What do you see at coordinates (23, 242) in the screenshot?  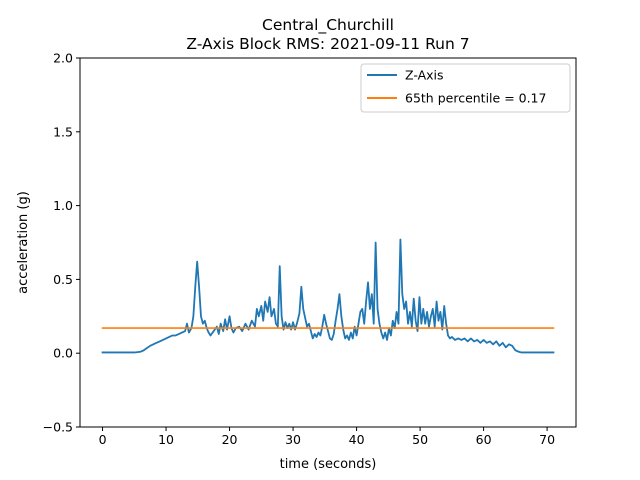 I see `y-axis-label: acceleration (g)` at bounding box center [23, 242].